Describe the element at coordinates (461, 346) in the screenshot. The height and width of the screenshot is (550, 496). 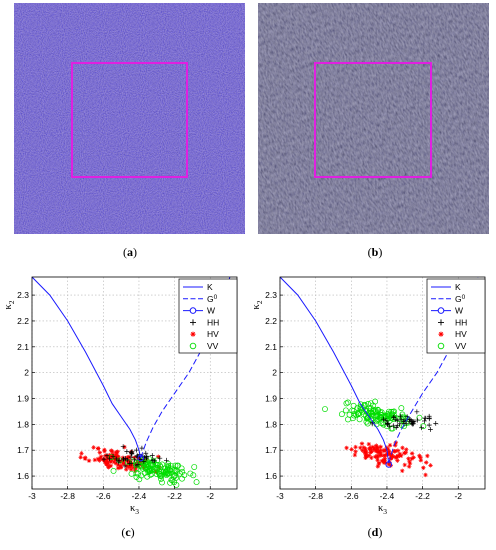
I see `legend-label-vv: VV` at that location.